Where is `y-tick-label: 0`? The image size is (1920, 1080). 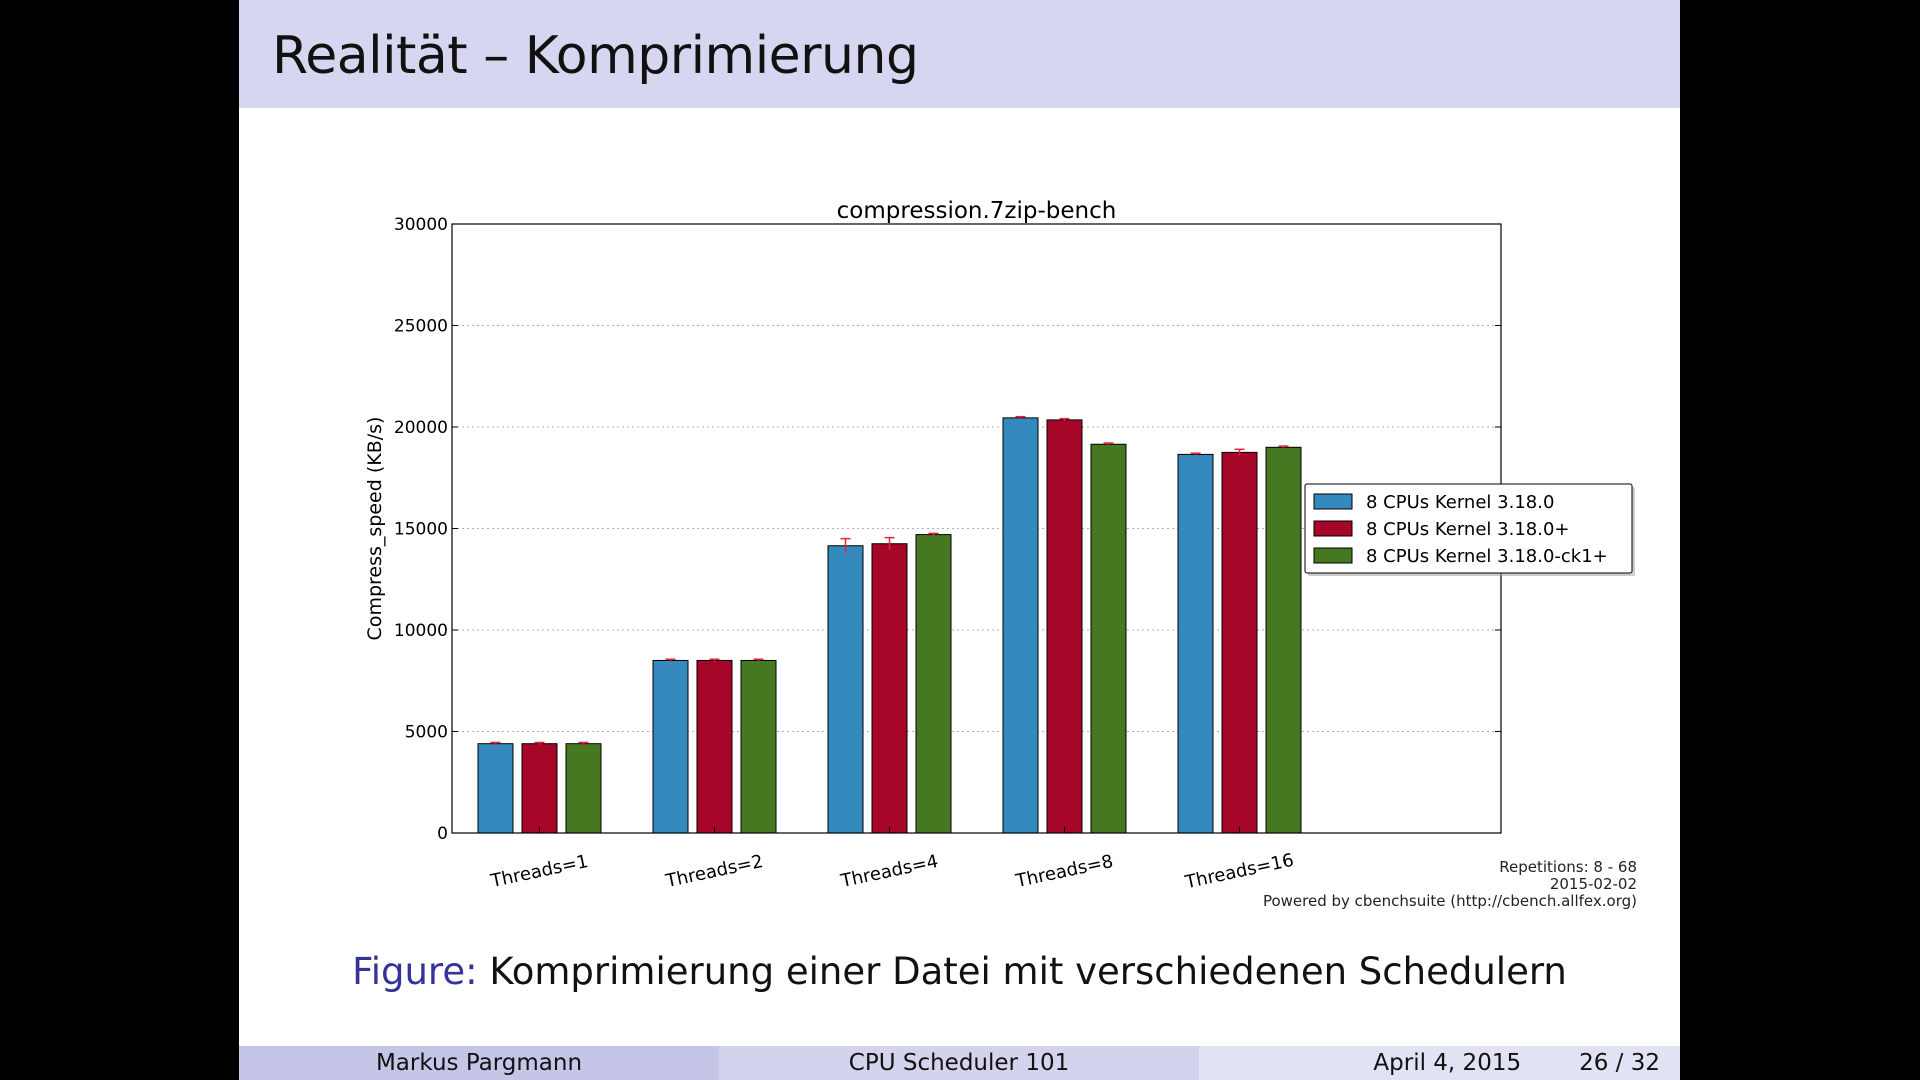
y-tick-label: 0 is located at coordinates (442, 834).